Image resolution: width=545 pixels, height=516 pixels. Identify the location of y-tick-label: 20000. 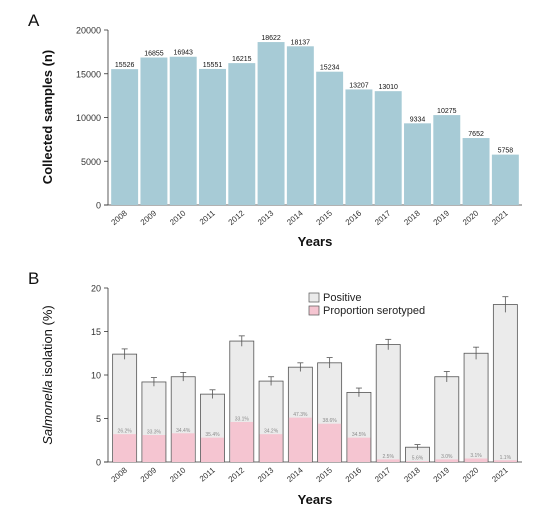
(88, 31).